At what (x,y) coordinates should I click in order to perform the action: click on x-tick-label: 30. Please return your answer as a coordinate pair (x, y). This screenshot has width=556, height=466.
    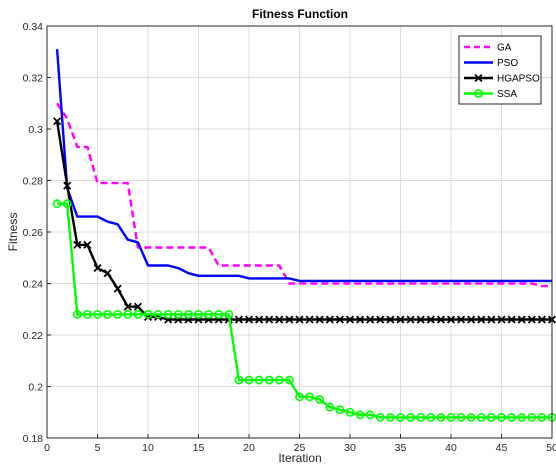
    Looking at the image, I should click on (350, 448).